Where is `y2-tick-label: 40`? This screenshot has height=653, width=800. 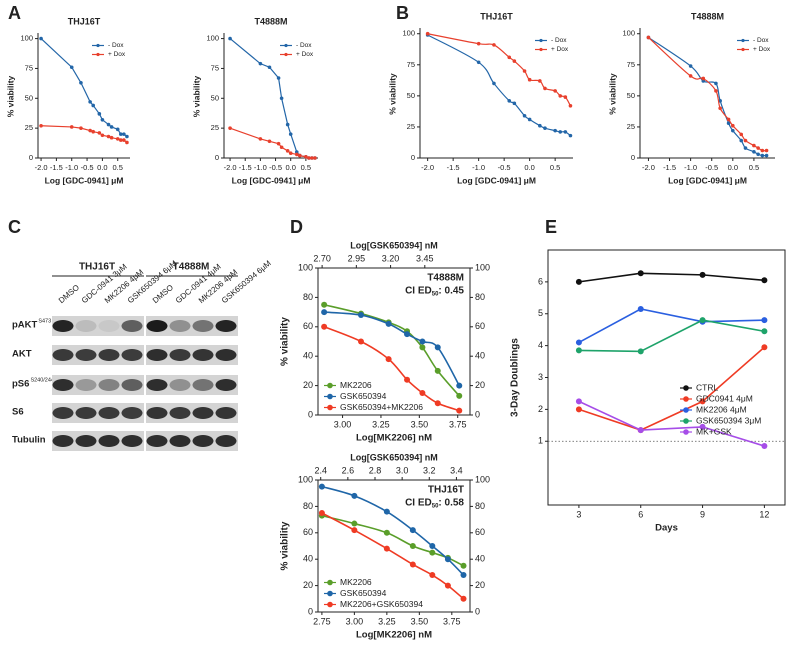
y2-tick-label: 40 is located at coordinates (480, 356).